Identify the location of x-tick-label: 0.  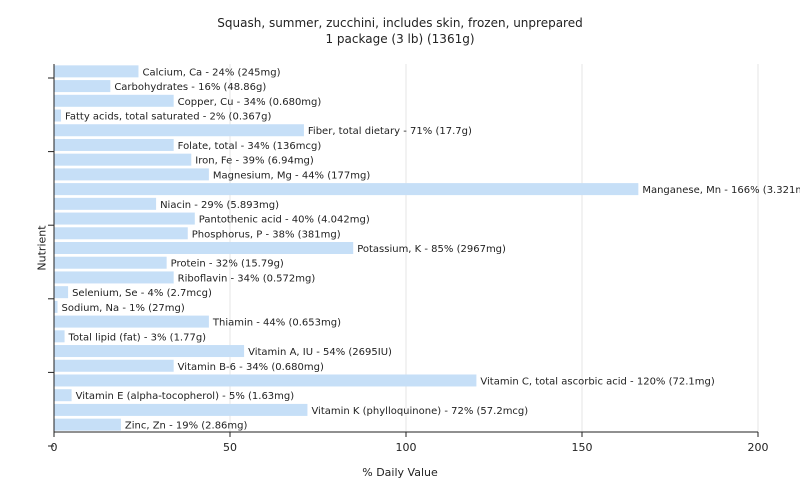
(54, 447).